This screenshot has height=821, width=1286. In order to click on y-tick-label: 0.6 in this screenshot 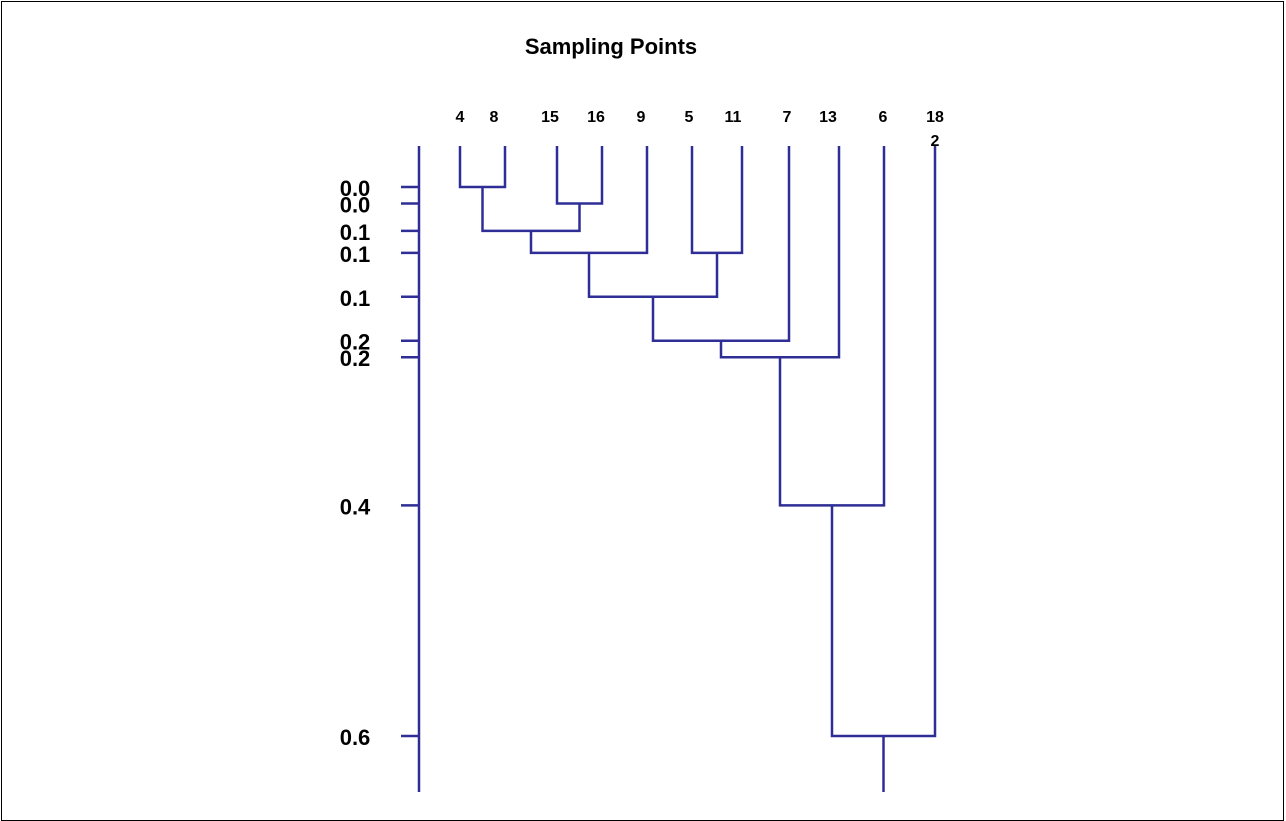, I will do `click(355, 737)`.